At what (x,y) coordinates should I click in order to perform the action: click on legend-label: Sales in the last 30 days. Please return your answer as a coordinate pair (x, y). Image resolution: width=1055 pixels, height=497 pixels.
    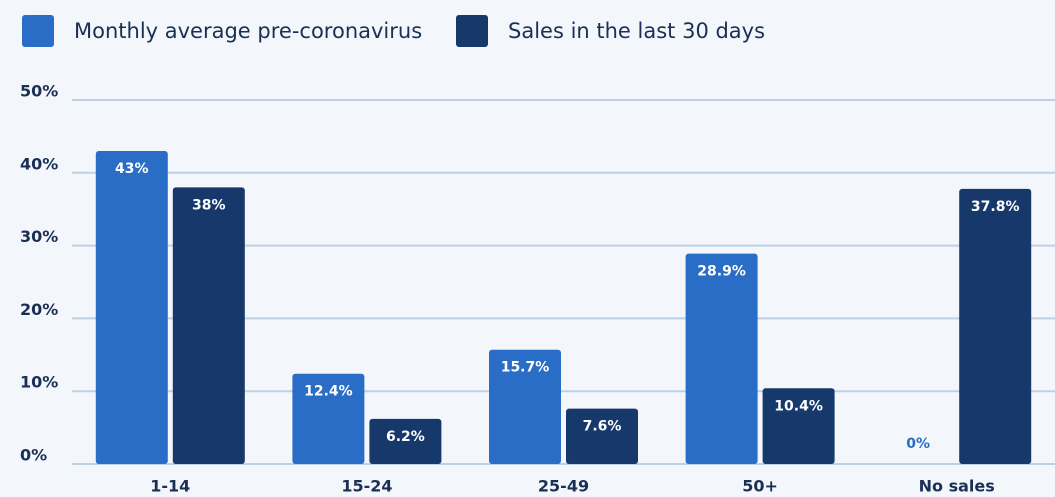
    Looking at the image, I should click on (636, 31).